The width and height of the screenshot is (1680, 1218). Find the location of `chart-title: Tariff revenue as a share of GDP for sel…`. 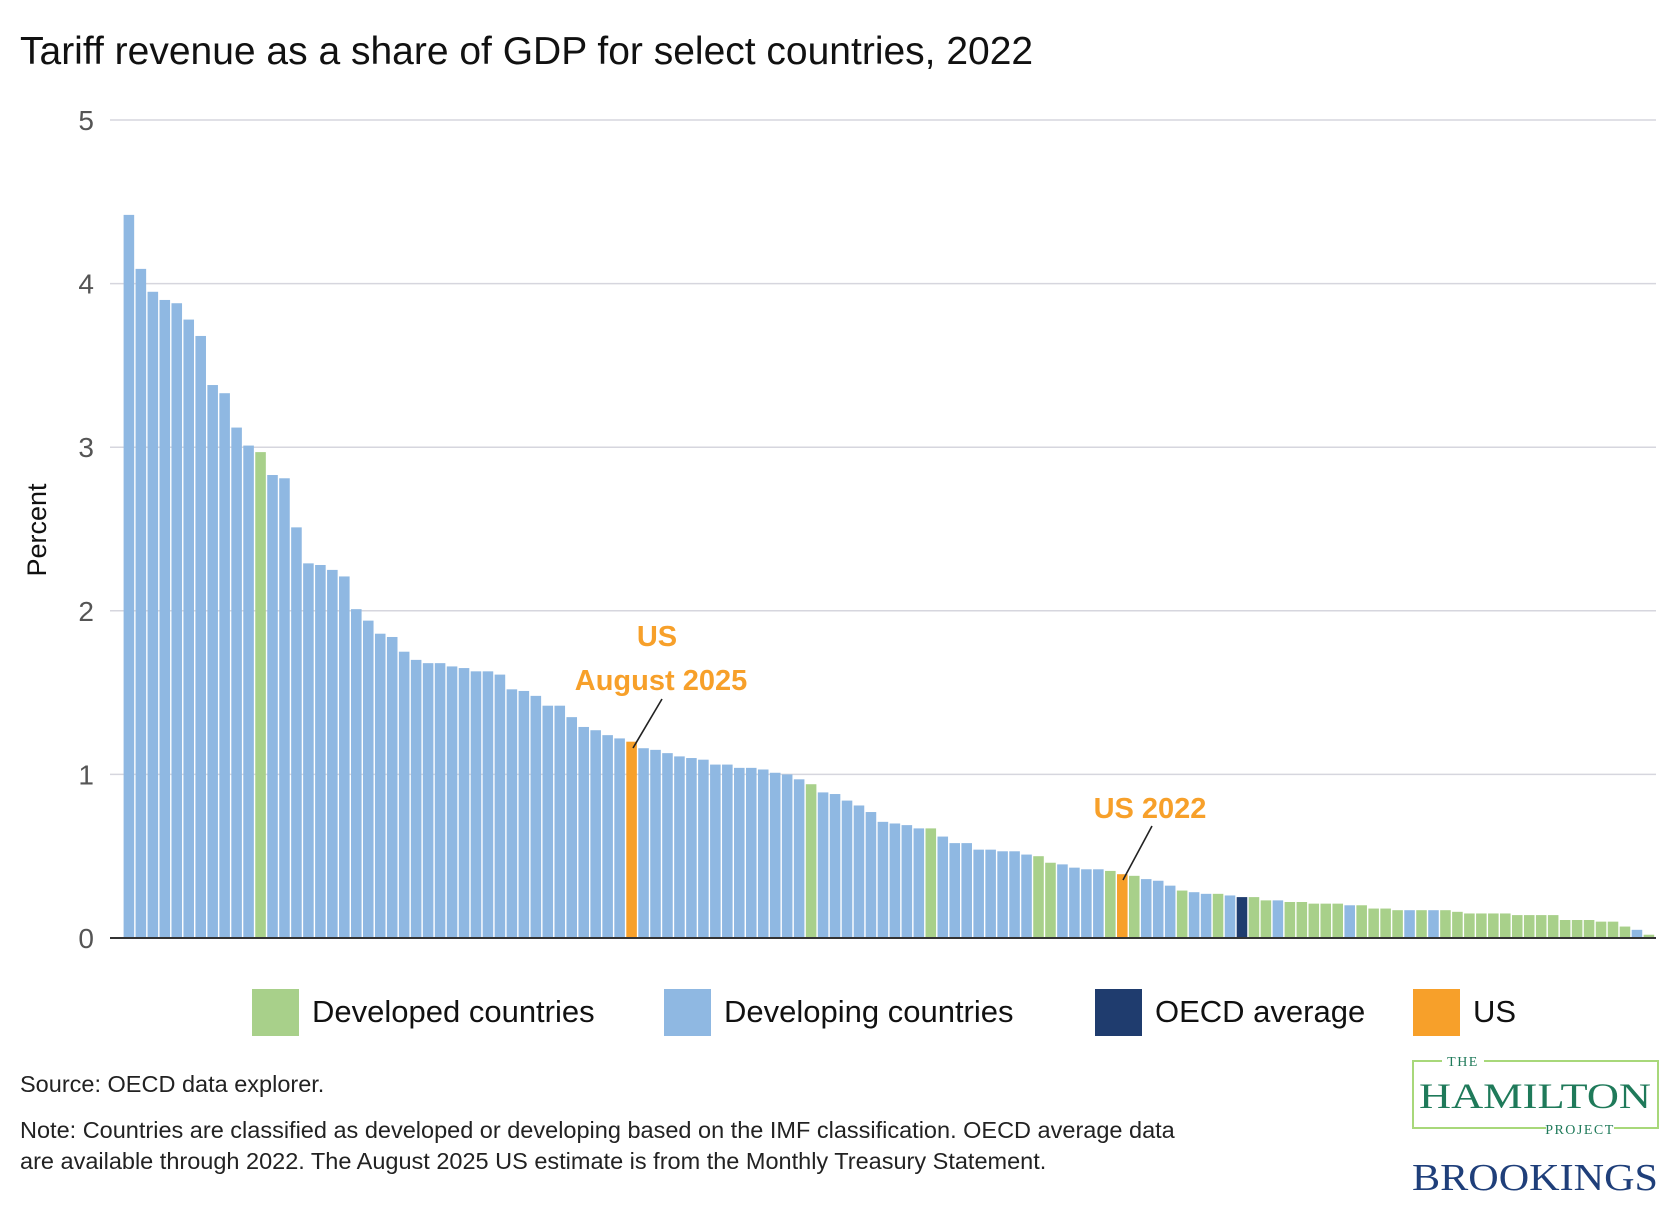

chart-title: Tariff revenue as a share of GDP for sel… is located at coordinates (526, 51).